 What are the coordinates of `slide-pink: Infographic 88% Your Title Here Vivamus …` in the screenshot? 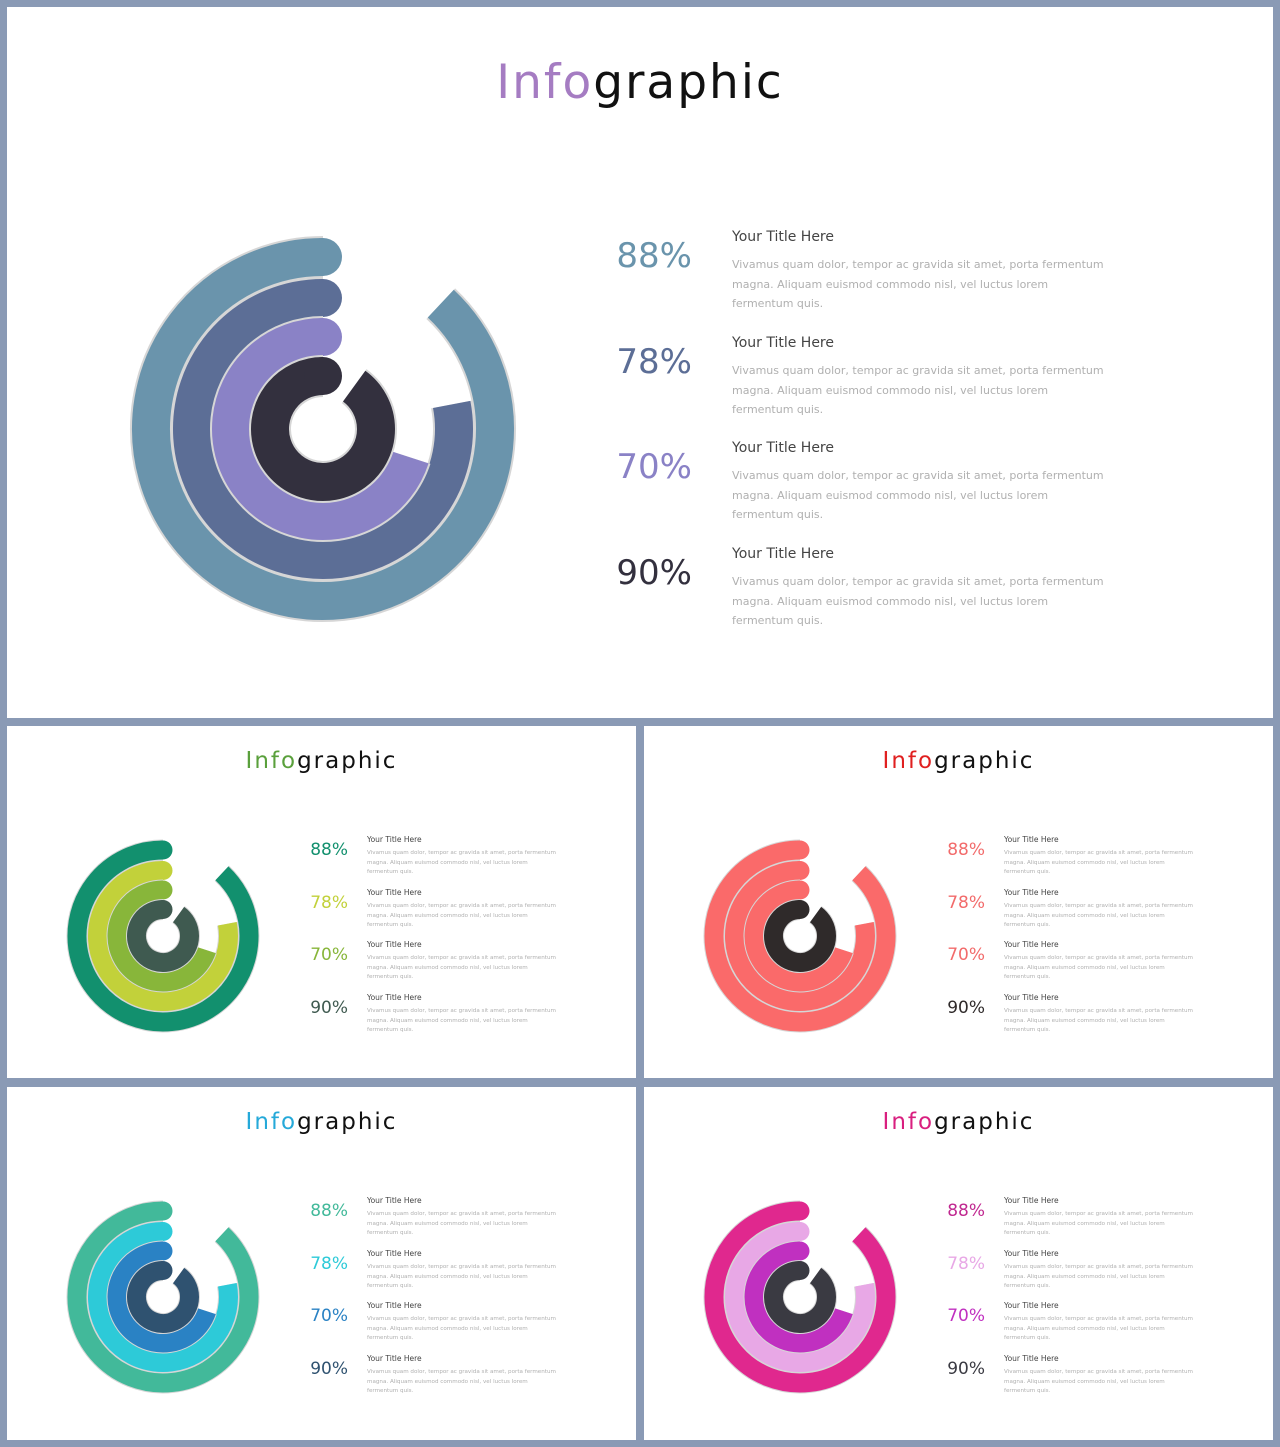 It's located at (958, 1263).